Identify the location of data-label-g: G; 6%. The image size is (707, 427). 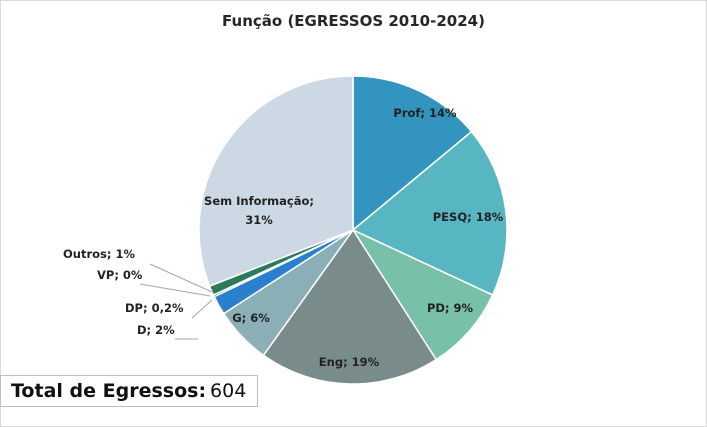
(251, 318).